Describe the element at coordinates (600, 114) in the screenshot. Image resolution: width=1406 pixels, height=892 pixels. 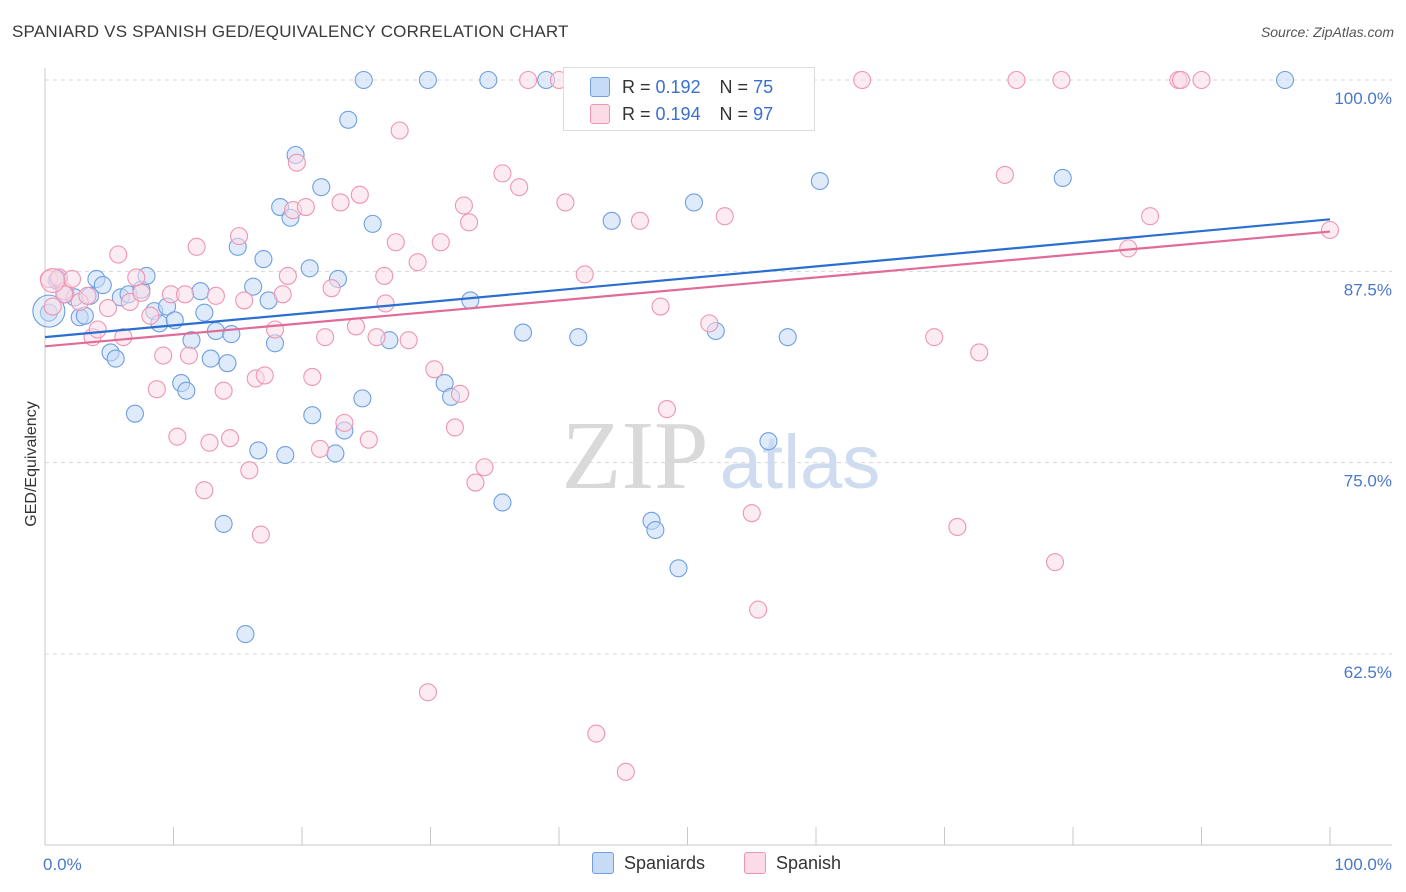
I see `legend-swatch-spanish` at that location.